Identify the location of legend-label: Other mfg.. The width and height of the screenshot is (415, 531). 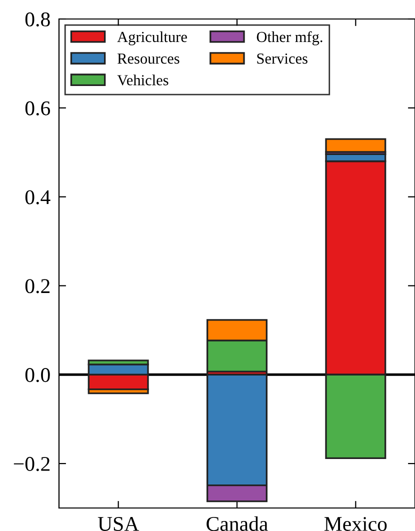
(289, 38).